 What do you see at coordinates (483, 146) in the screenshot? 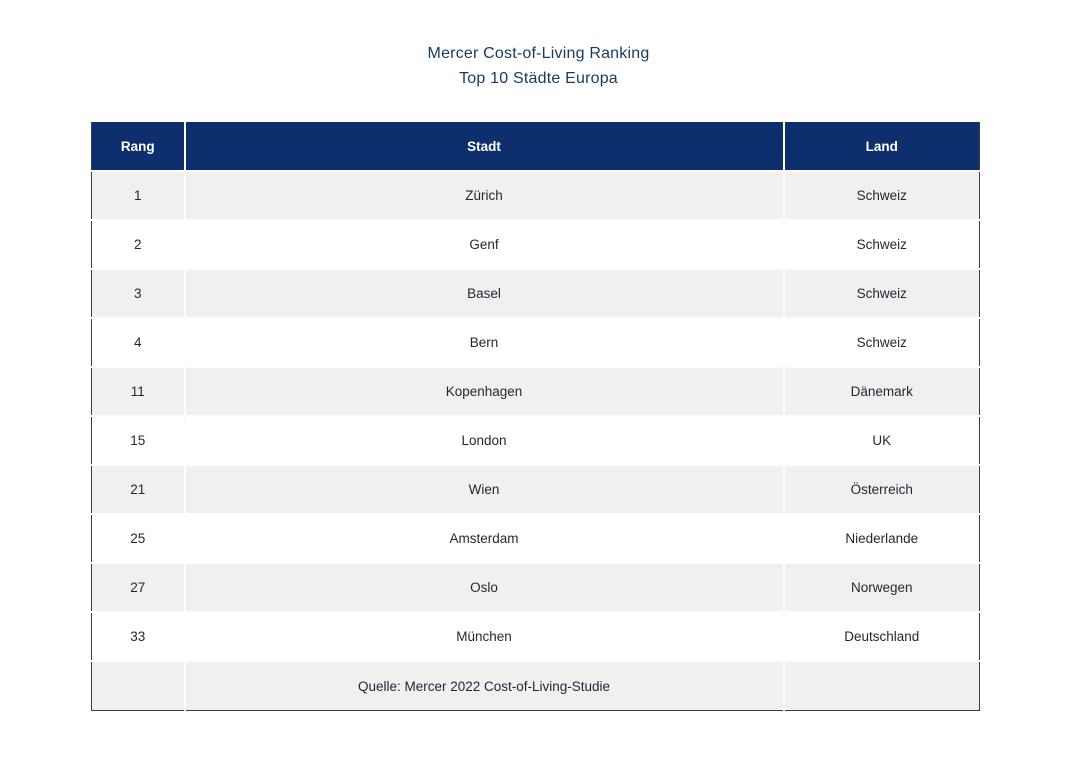
I see `column-header-stadt: Stadt` at bounding box center [483, 146].